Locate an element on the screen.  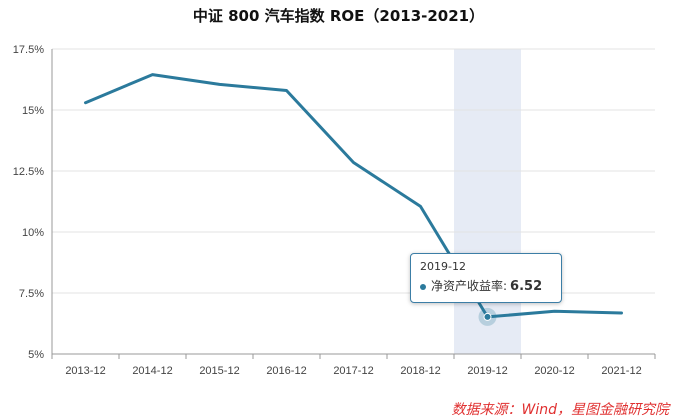
series-dot-icon is located at coordinates (423, 286).